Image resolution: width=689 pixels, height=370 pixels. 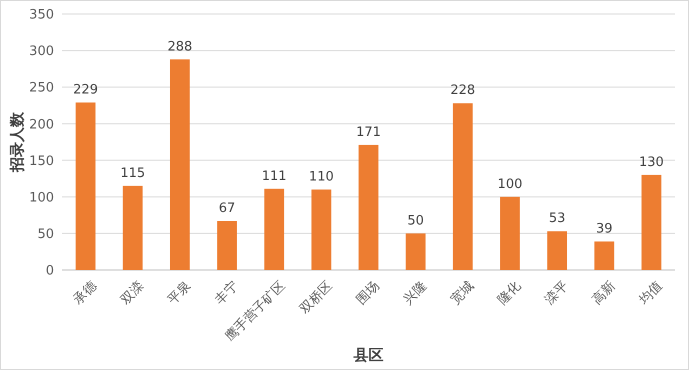 What do you see at coordinates (41, 52) in the screenshot?
I see `y-tick-label: 300` at bounding box center [41, 52].